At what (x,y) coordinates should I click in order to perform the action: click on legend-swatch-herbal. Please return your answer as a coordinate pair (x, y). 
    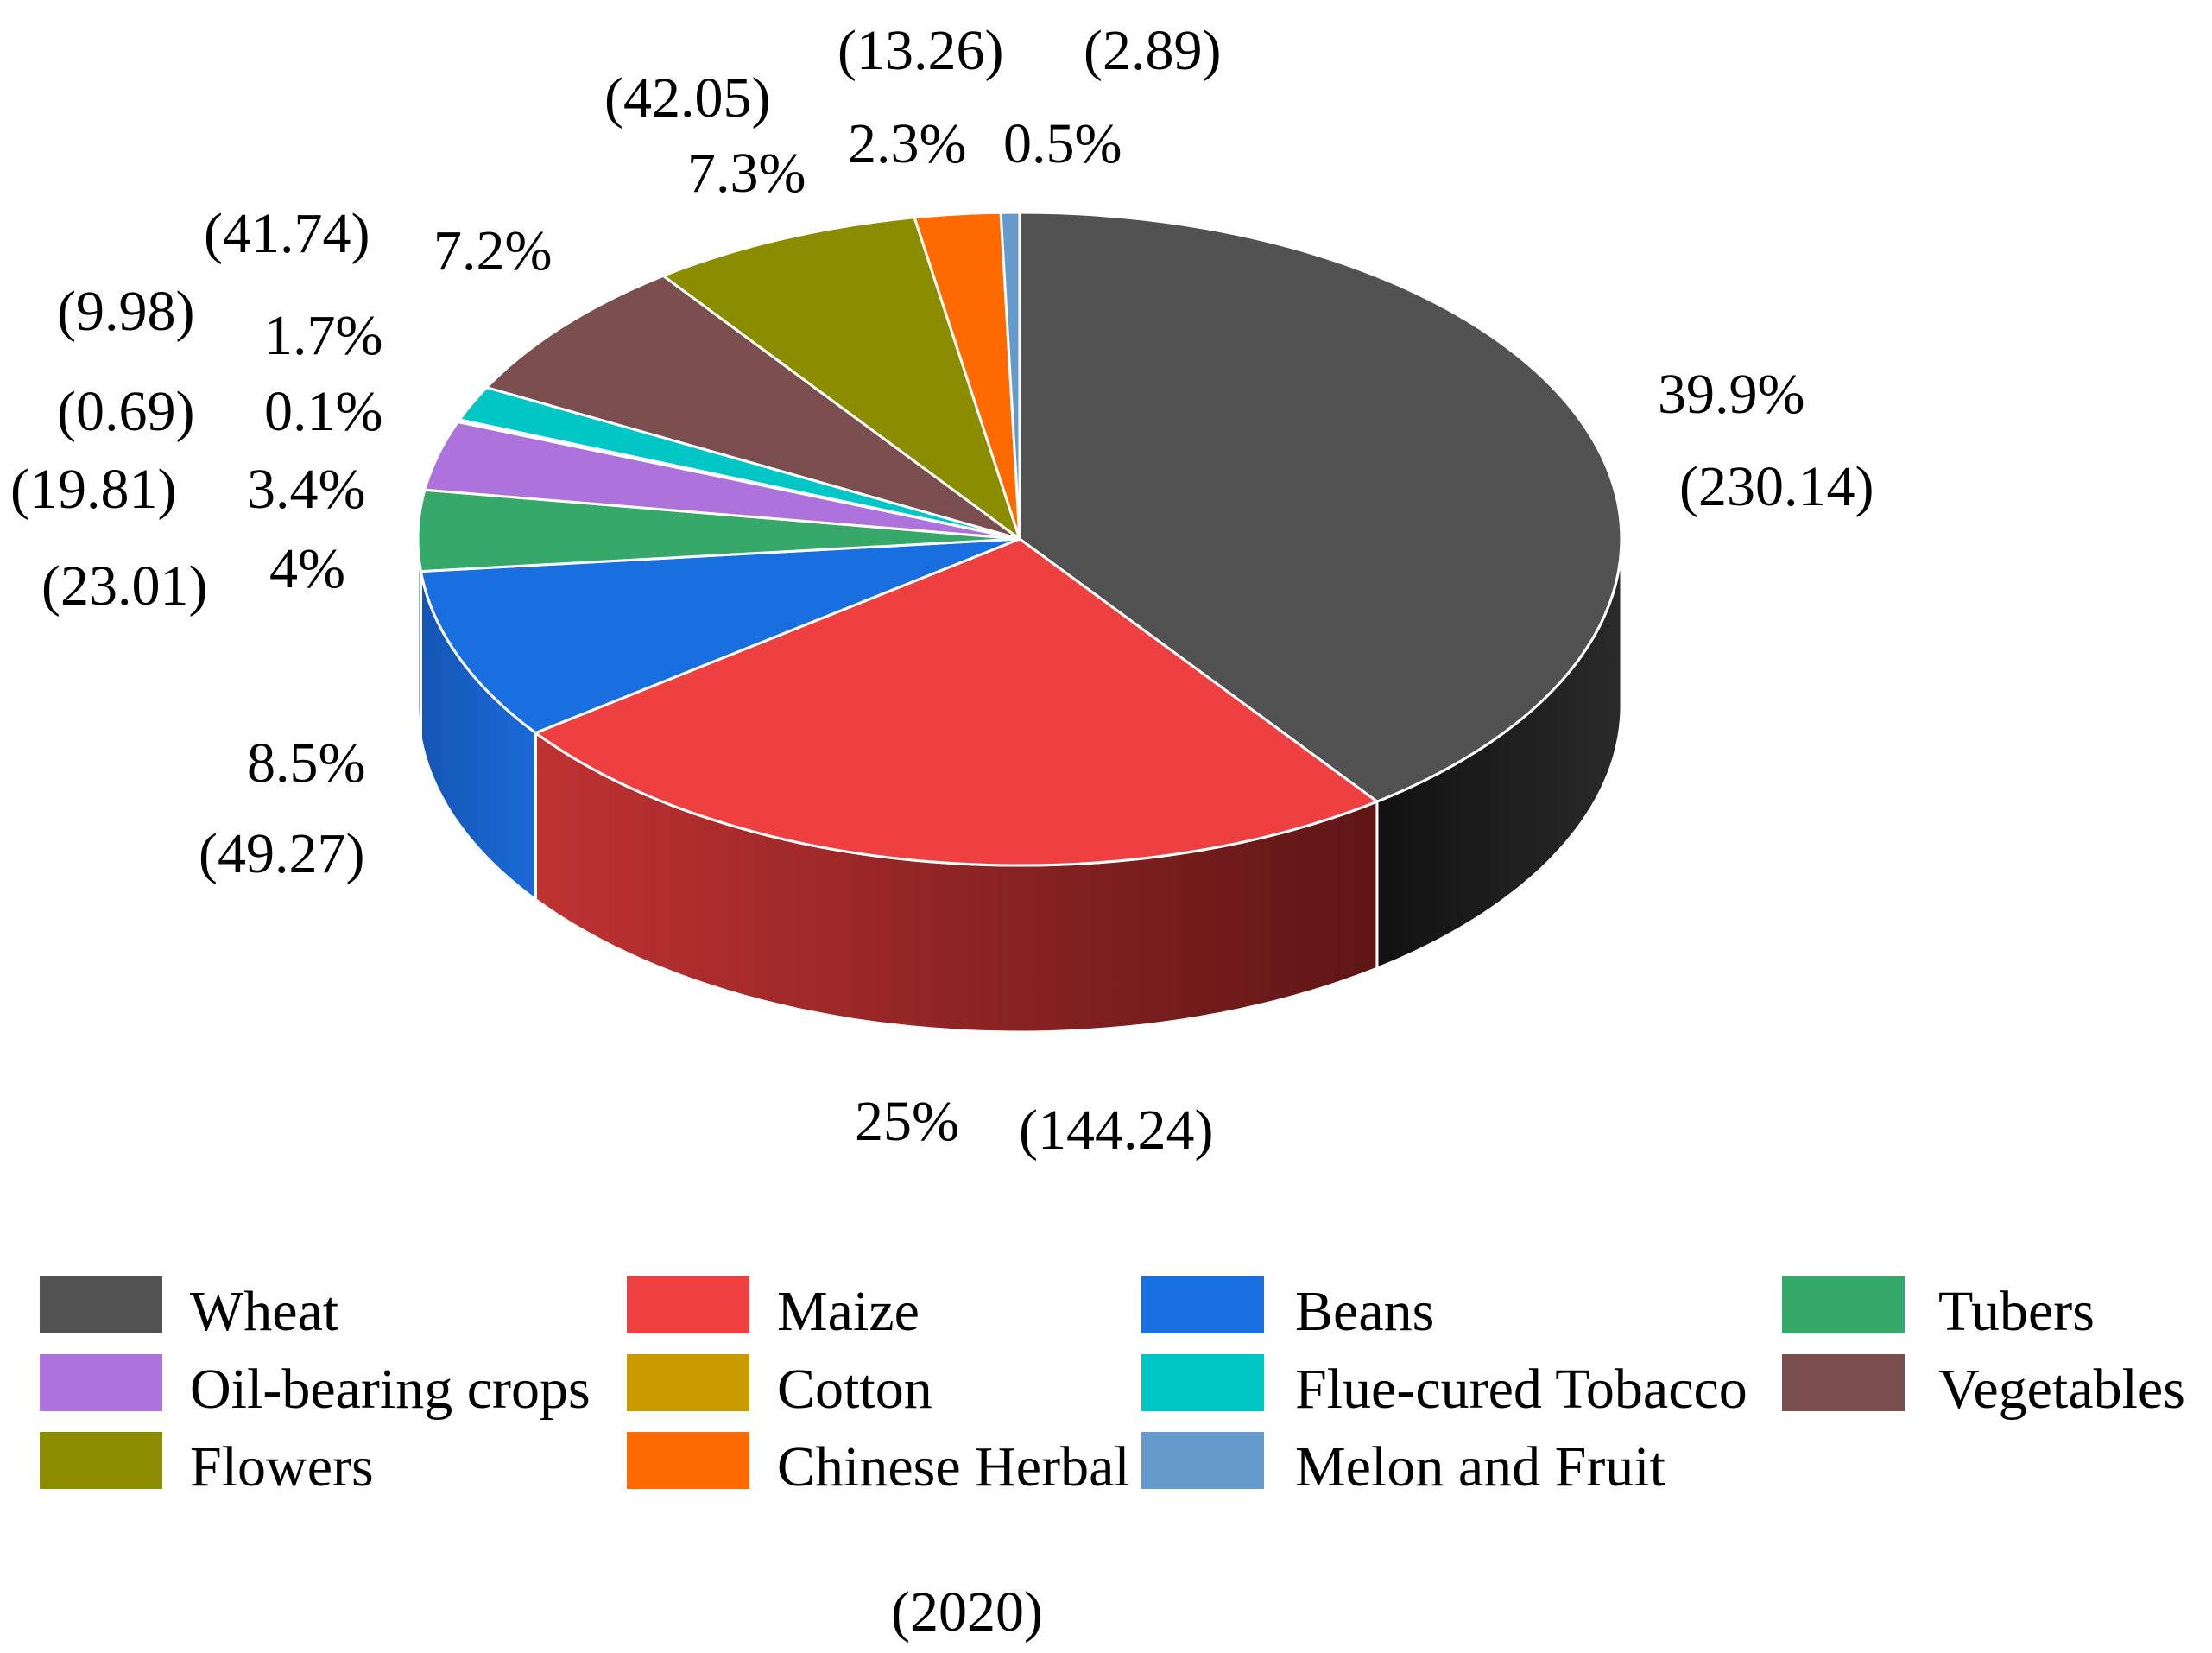
    Looking at the image, I should click on (688, 1460).